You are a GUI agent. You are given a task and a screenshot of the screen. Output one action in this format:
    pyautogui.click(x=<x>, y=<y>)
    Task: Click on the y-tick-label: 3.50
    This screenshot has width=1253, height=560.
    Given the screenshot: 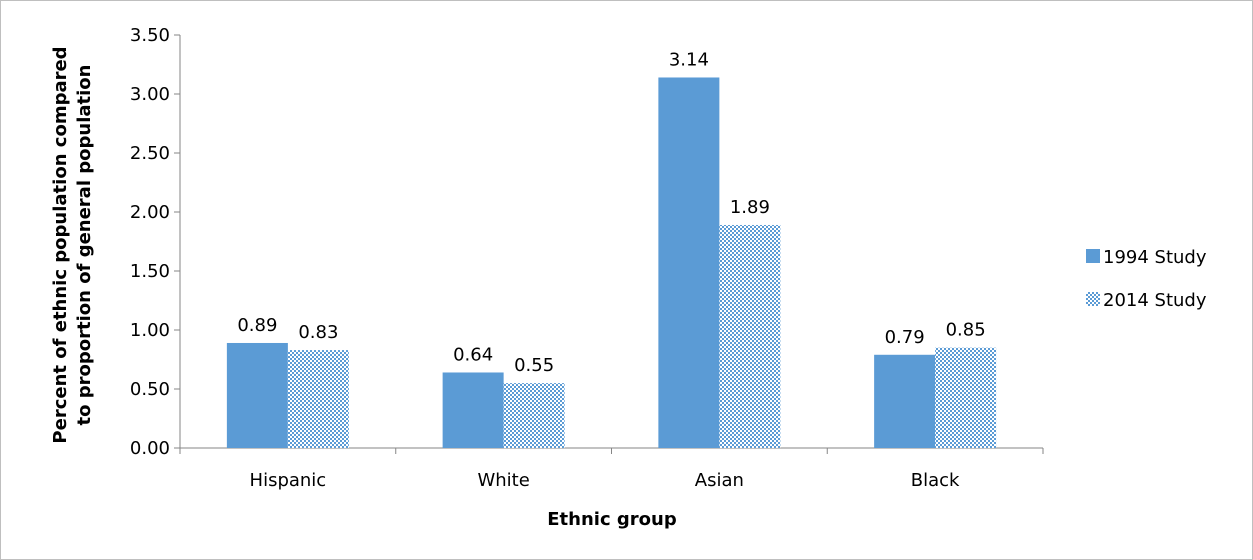 What is the action you would take?
    pyautogui.click(x=150, y=35)
    